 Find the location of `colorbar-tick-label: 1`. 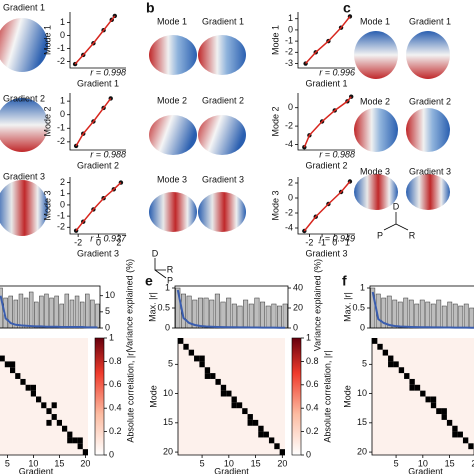

colorbar-tick-label: 1 is located at coordinates (111, 337).